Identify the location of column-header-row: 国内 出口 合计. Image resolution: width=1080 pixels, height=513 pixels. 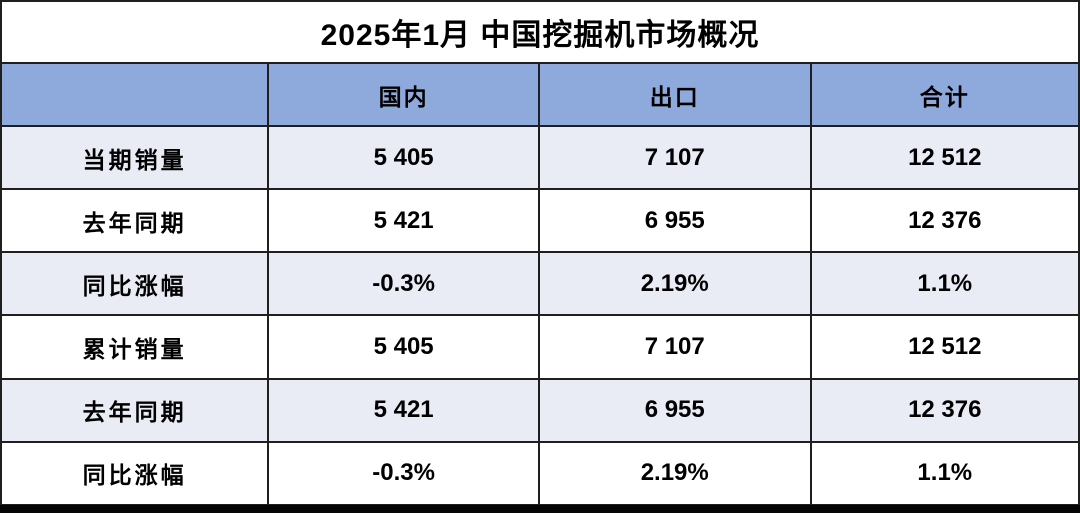
(540, 94).